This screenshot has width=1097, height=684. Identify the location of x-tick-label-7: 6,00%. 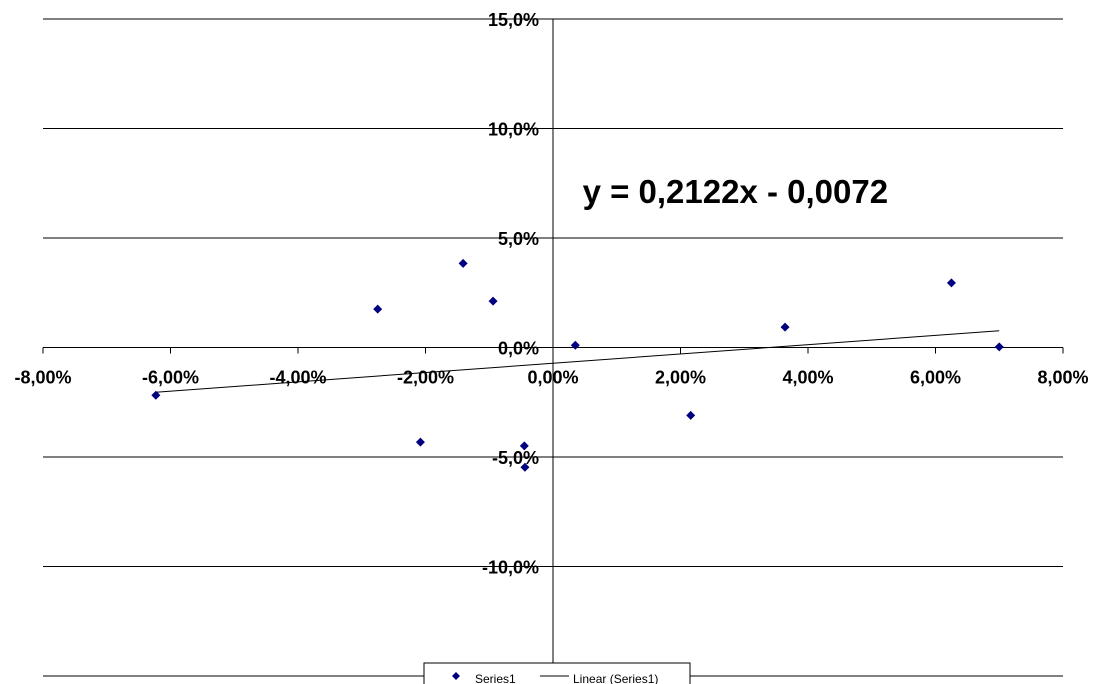
(935, 378).